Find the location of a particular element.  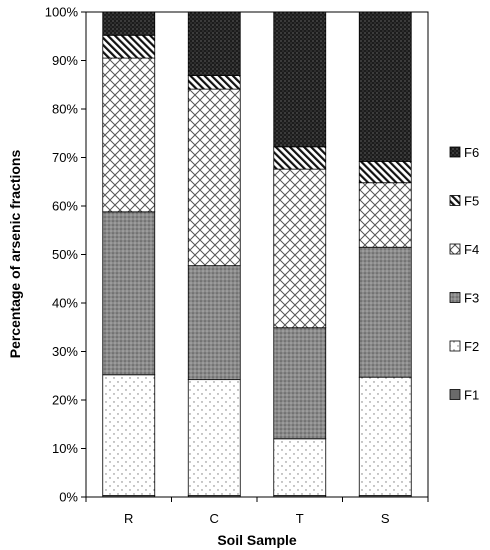

y-tick-label: 10% is located at coordinates (65, 448).